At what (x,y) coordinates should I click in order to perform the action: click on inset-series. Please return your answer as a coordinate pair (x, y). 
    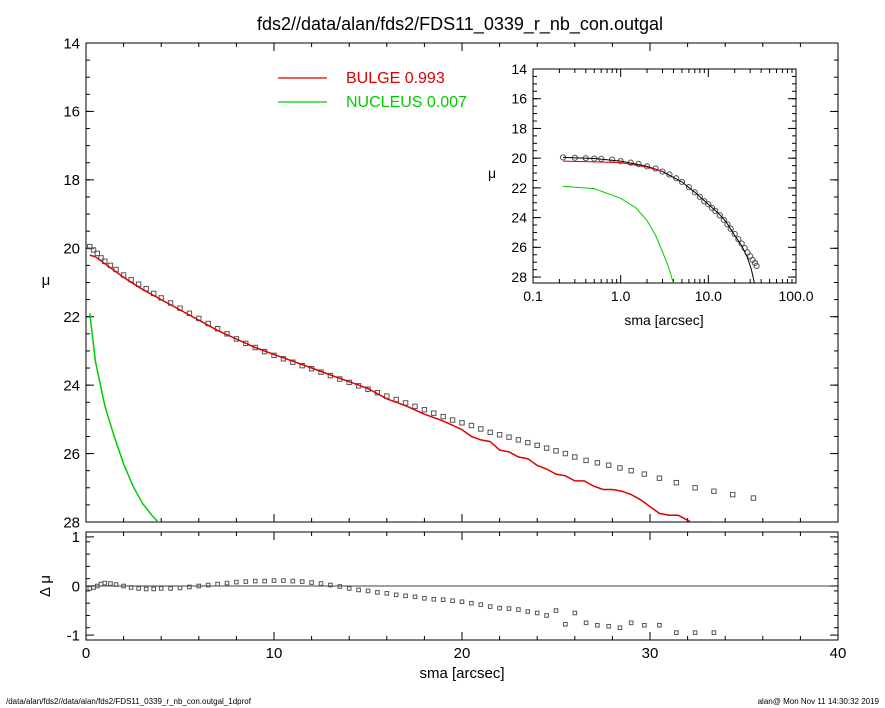
    Looking at the image, I should click on (659, 218).